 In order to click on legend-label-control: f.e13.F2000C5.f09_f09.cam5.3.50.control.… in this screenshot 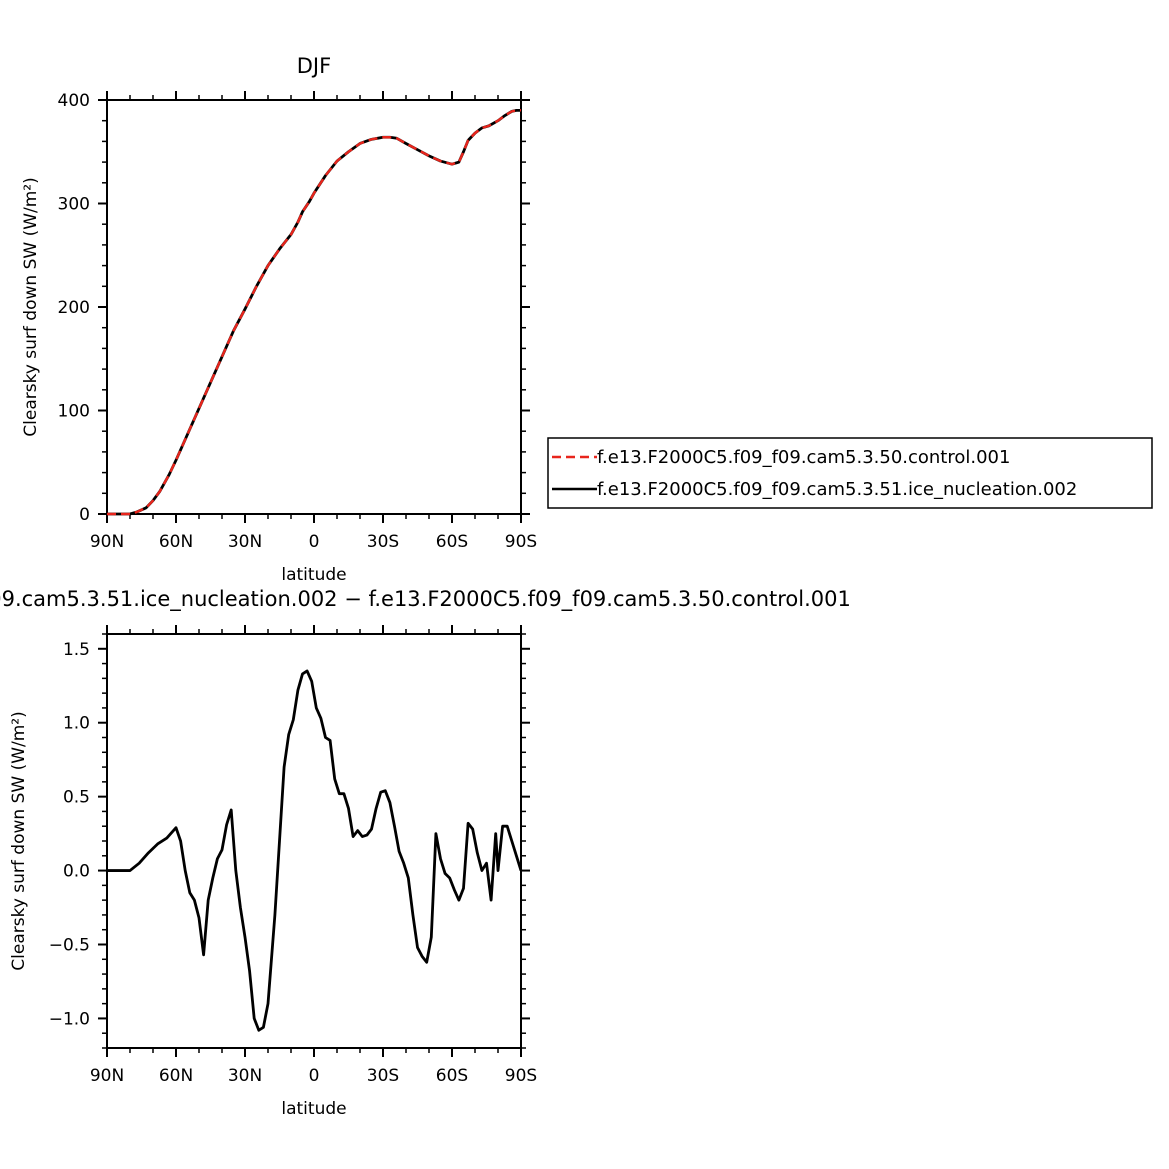, I will do `click(803, 457)`.